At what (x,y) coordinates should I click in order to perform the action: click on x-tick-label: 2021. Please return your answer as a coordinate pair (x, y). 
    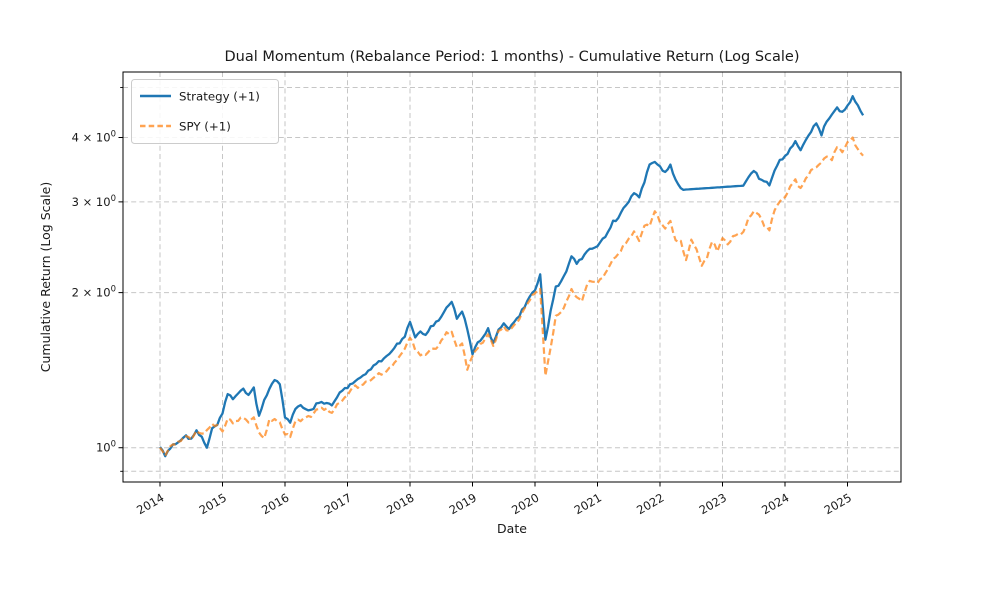
    Looking at the image, I should click on (588, 503).